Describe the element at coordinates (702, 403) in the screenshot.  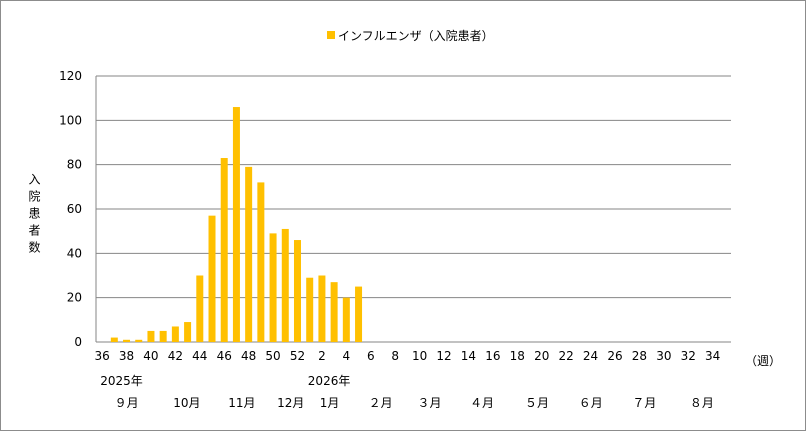
I see `month-label: ８月` at that location.